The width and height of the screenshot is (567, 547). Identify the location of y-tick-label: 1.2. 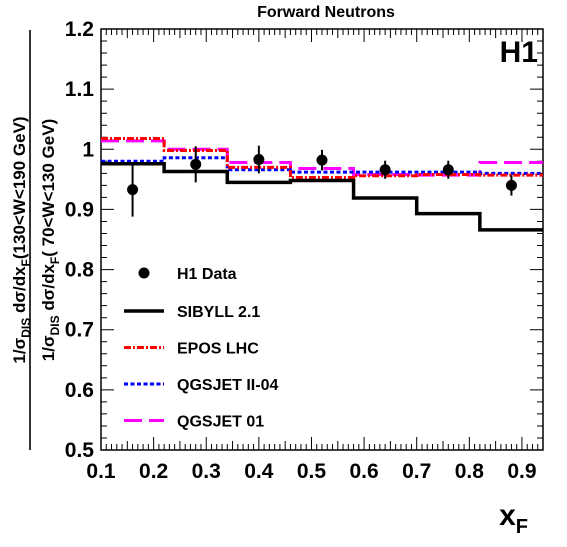
(79, 29).